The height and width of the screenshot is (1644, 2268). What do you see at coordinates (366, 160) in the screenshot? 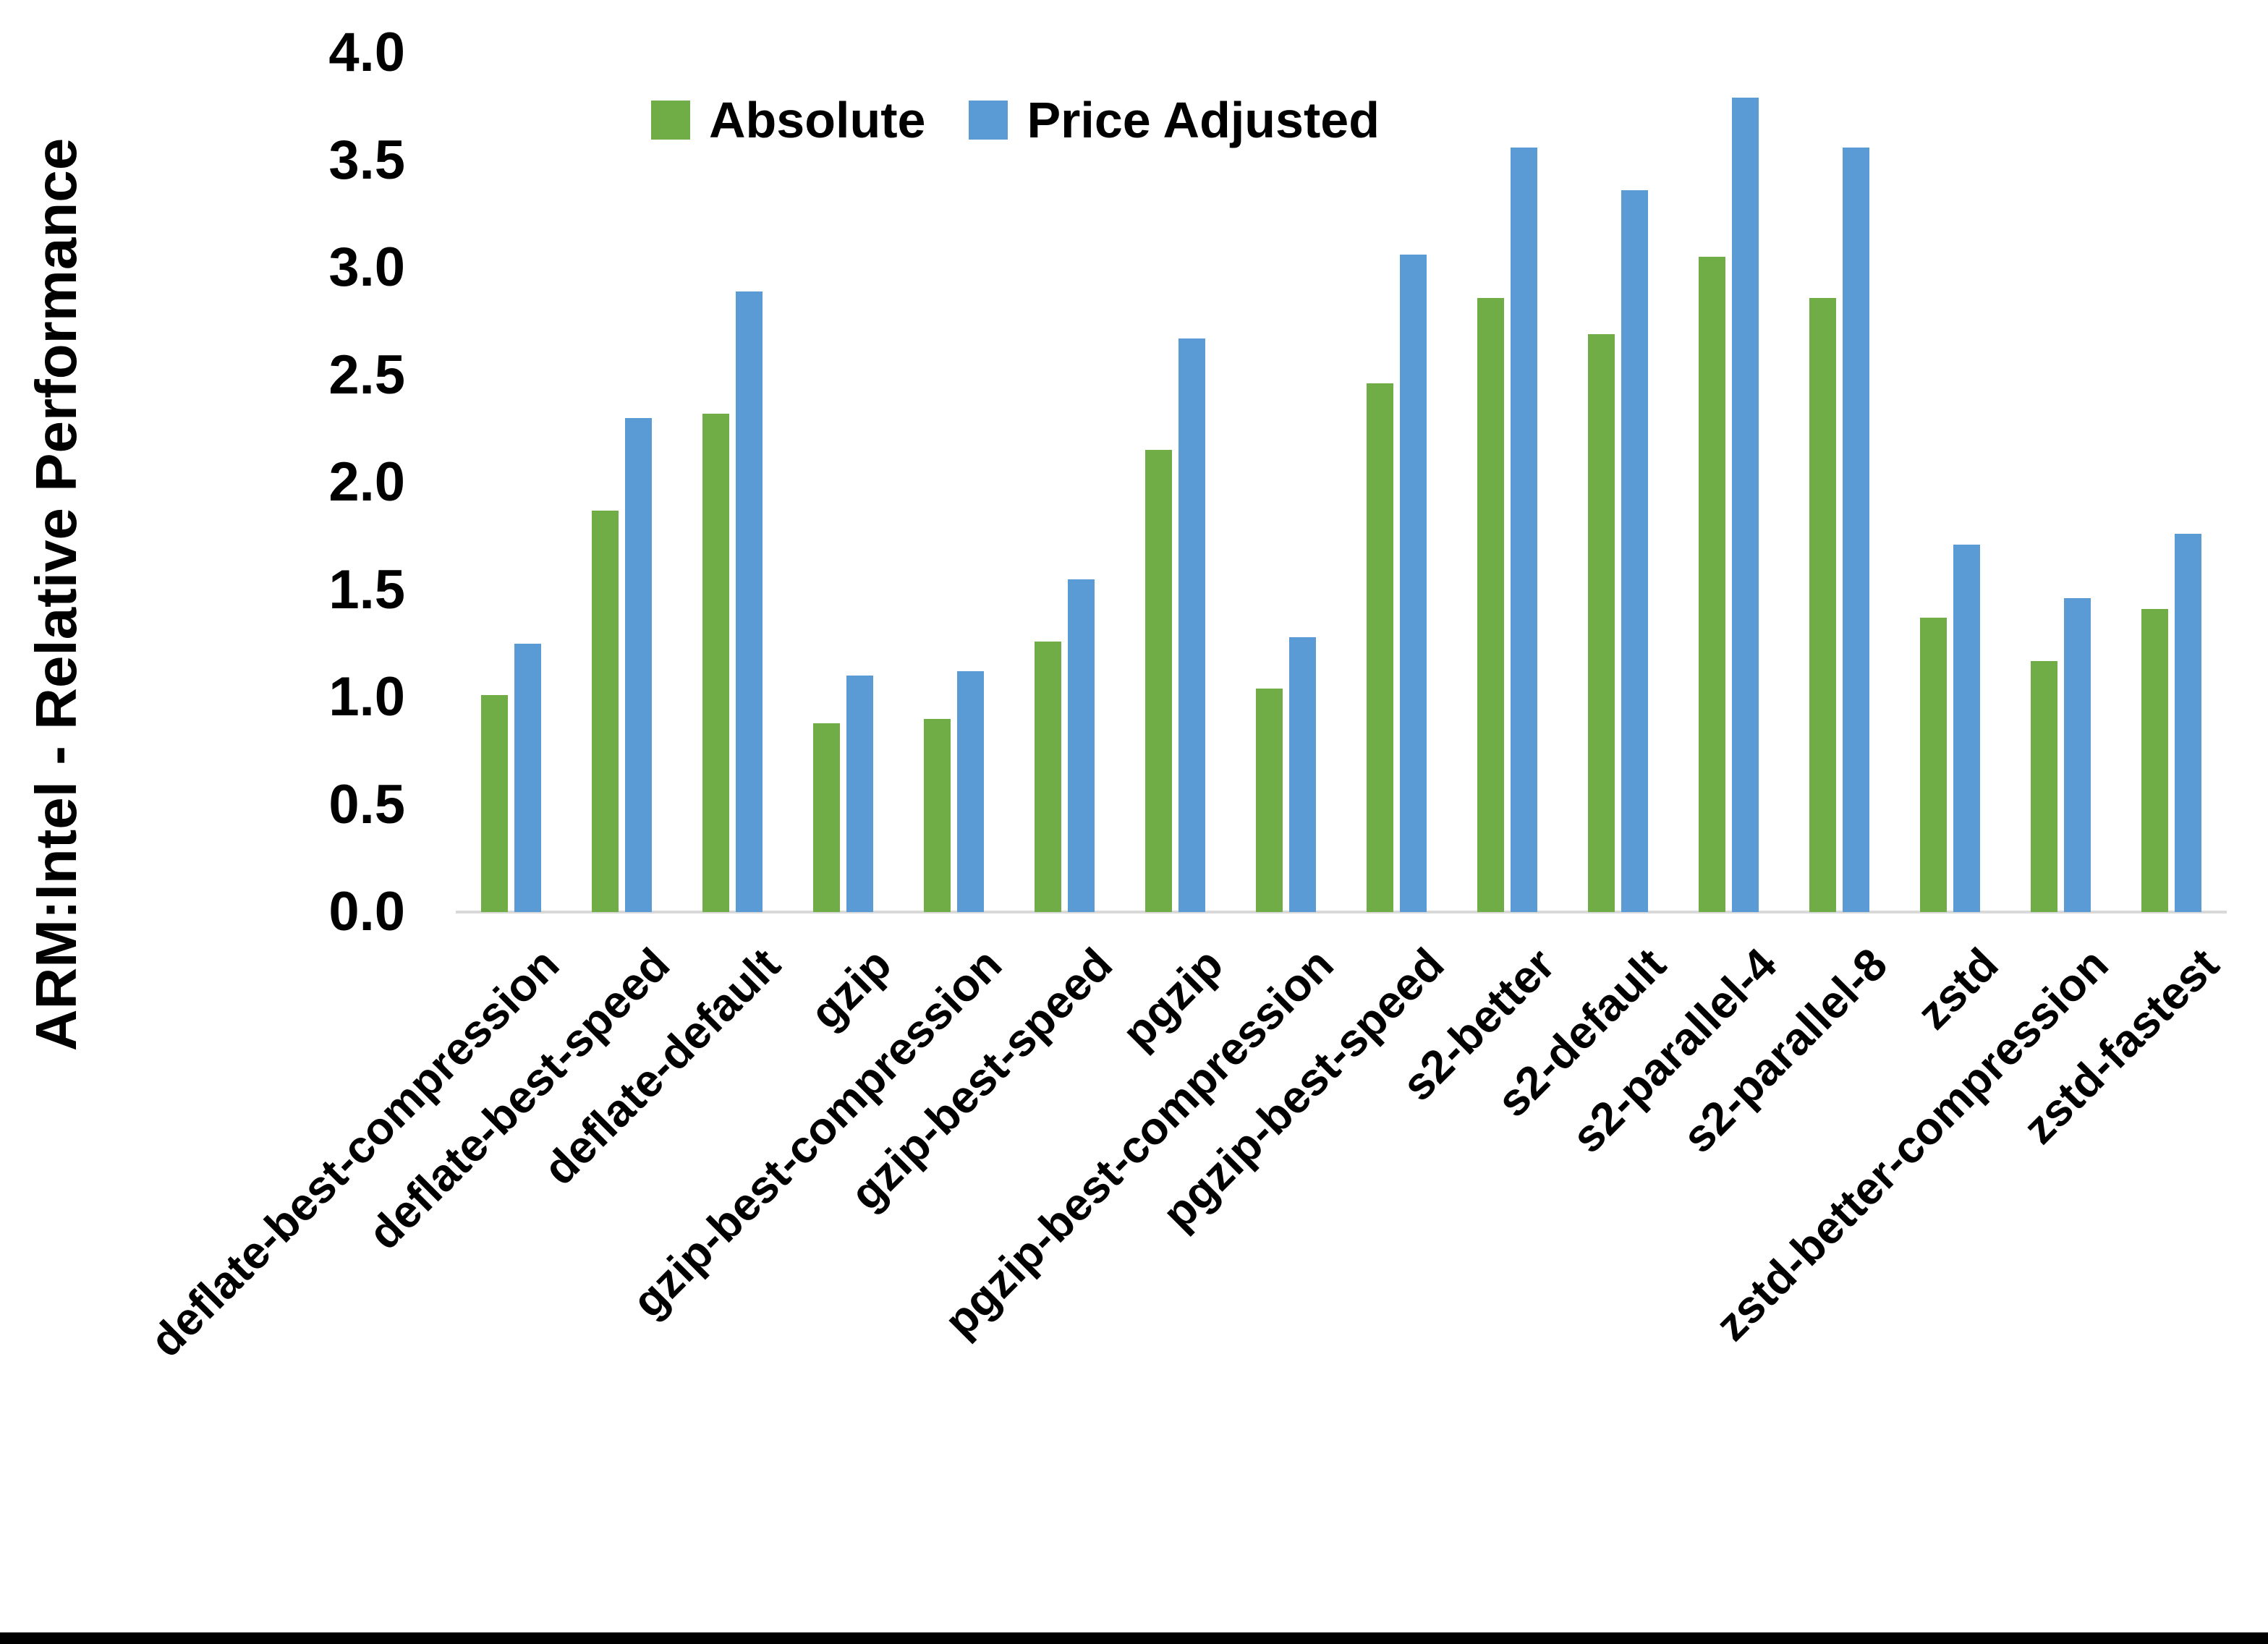
I see `y-tick-label: 3.5` at bounding box center [366, 160].